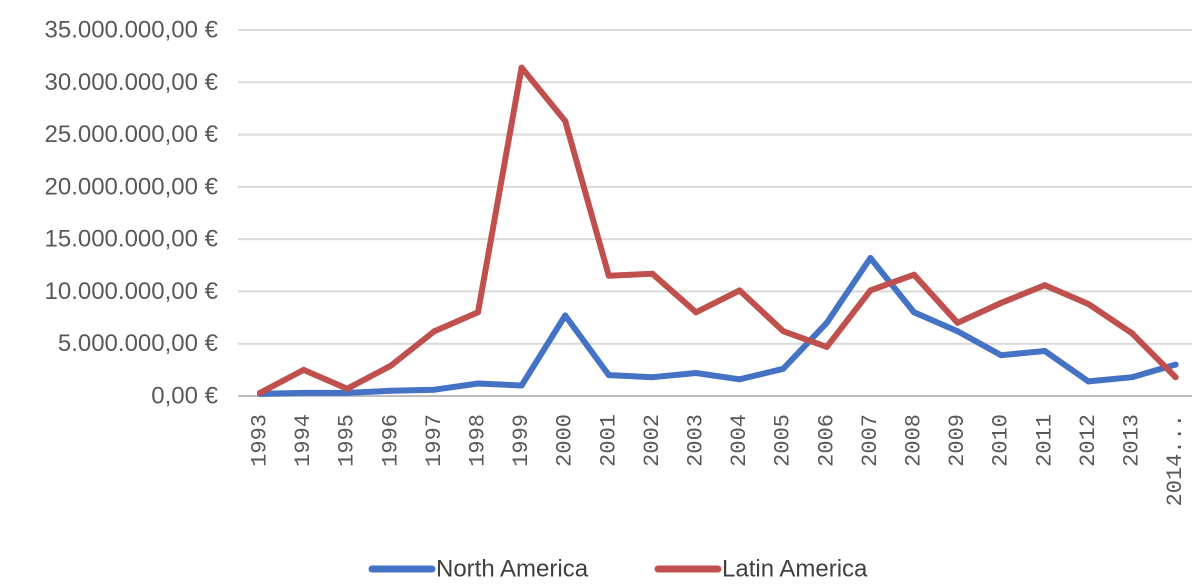 The height and width of the screenshot is (586, 1201). I want to click on legend-item: North America, so click(478, 569).